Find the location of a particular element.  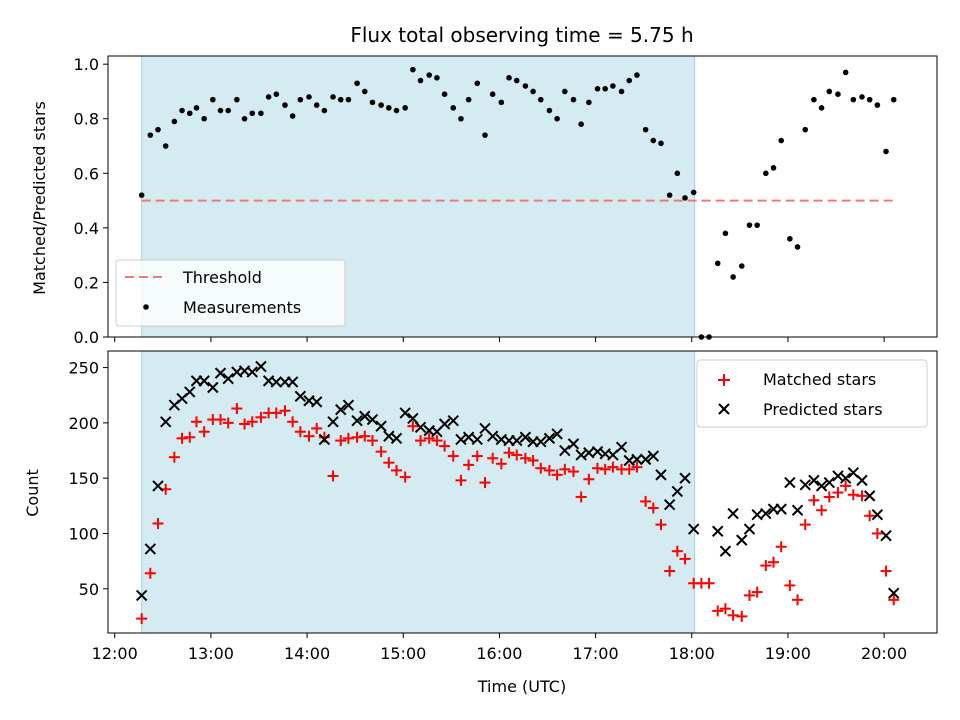

bottom-y-ticks: 50 100 150 200 250 is located at coordinates (88, 479).